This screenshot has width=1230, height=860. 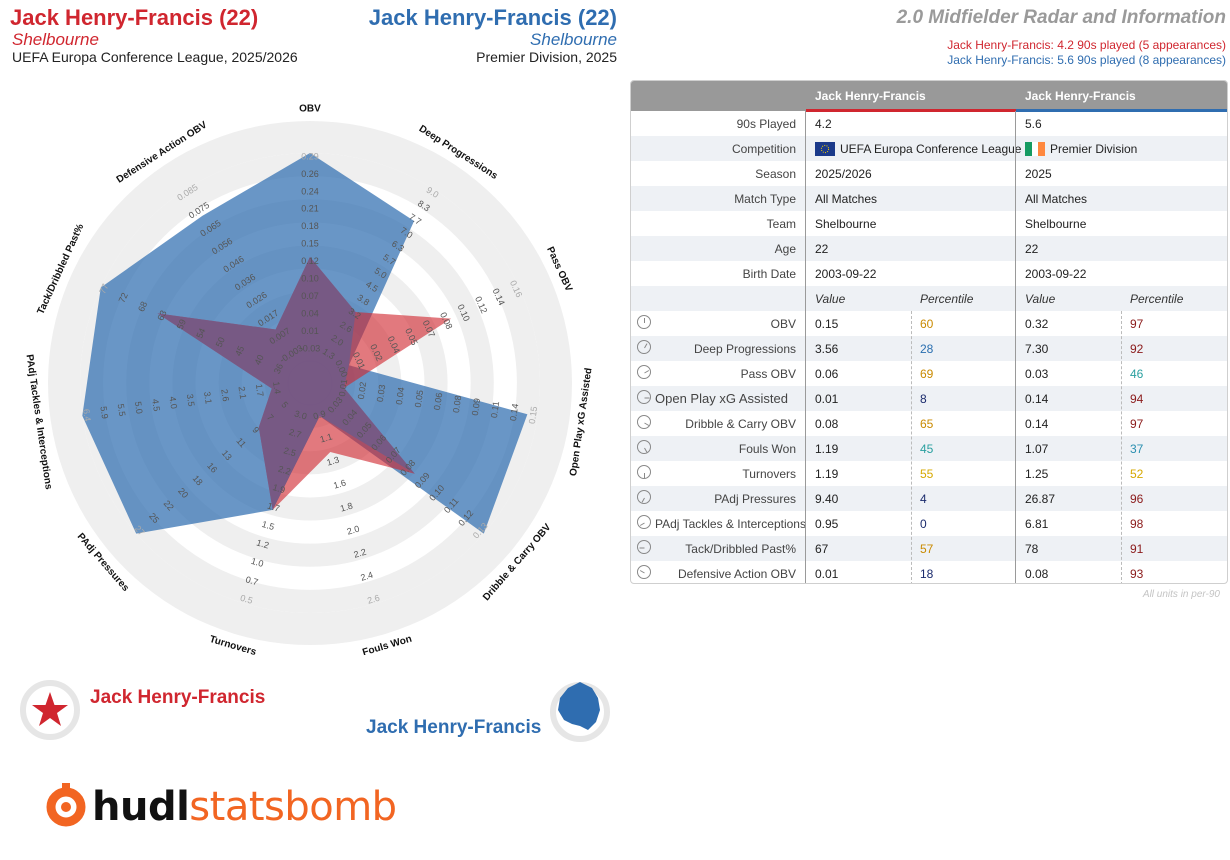 I want to click on player1-club: Shelbourne, so click(x=55, y=39).